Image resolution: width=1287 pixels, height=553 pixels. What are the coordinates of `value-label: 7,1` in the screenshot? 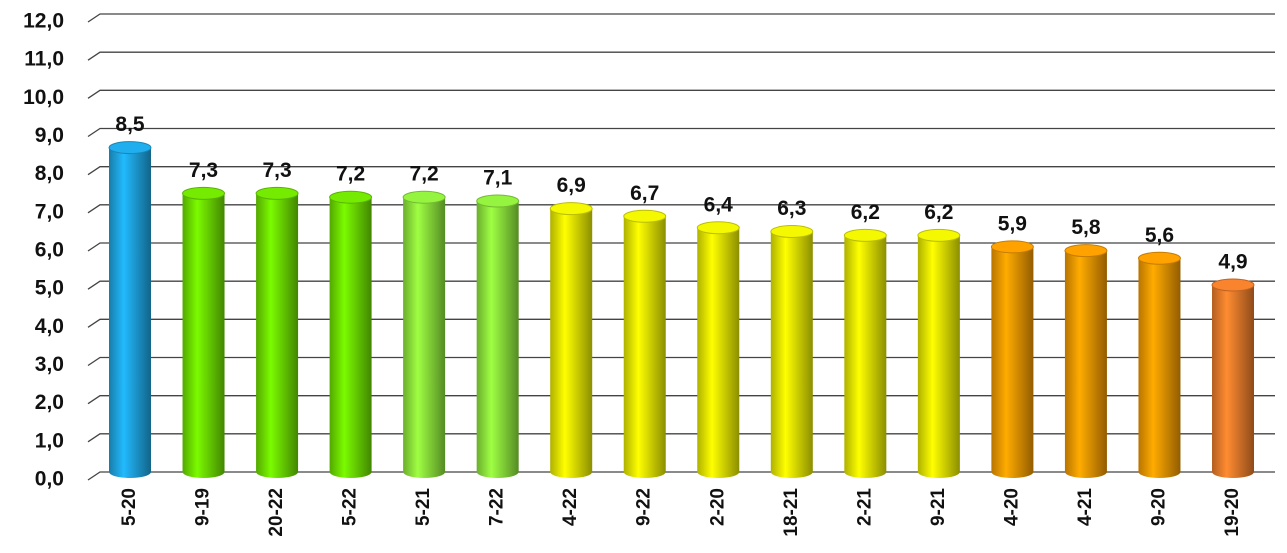 It's located at (498, 178).